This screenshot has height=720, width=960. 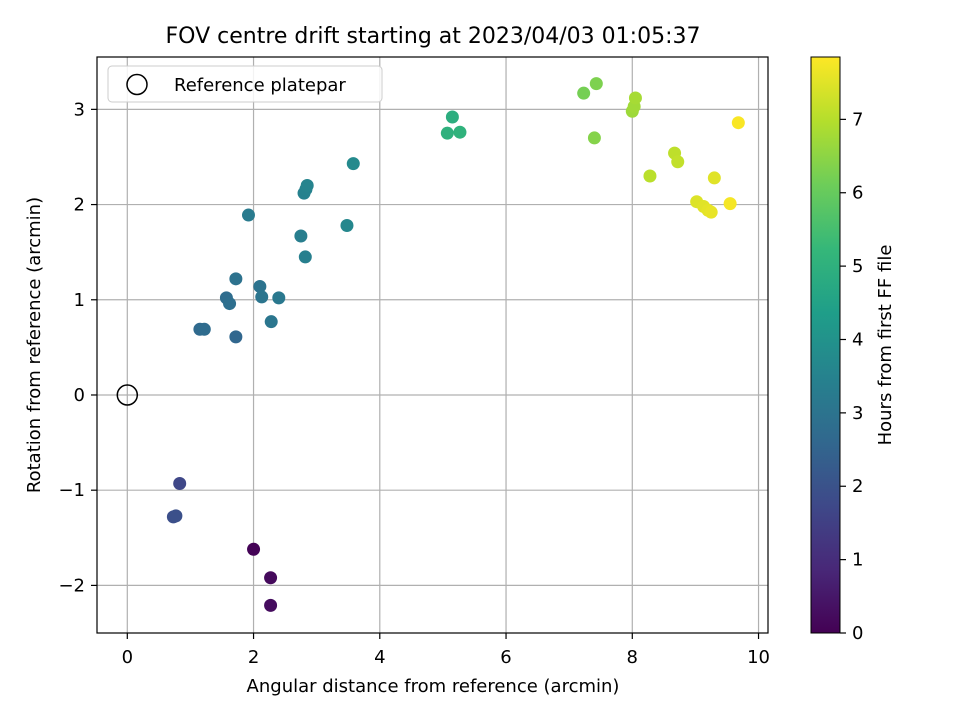 I want to click on y-tick-label: 0, so click(x=79, y=395).